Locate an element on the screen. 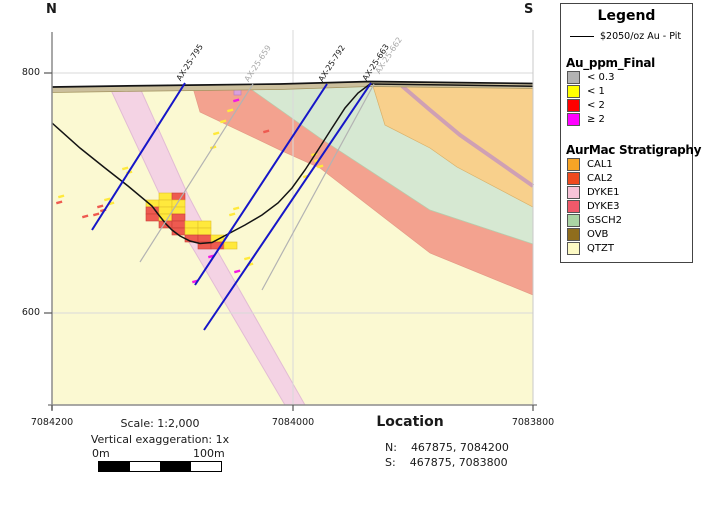  scale-text: Scale: 1:2,000 is located at coordinates (160, 423).